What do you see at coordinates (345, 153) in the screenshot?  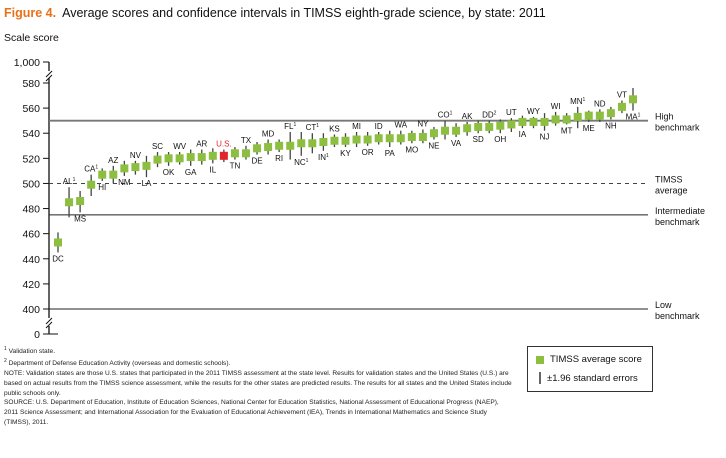 I see `point-label: KY` at bounding box center [345, 153].